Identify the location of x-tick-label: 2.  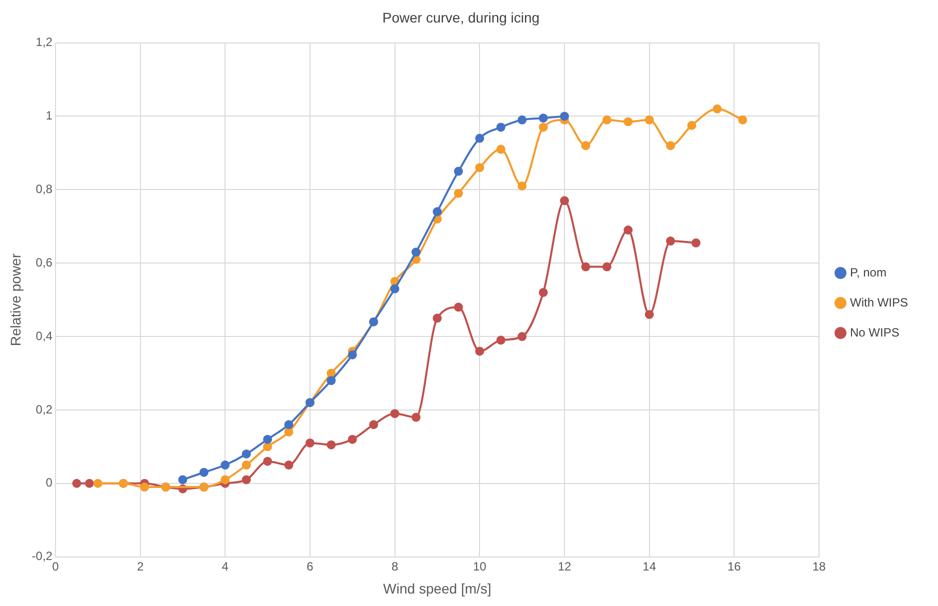
(140, 566).